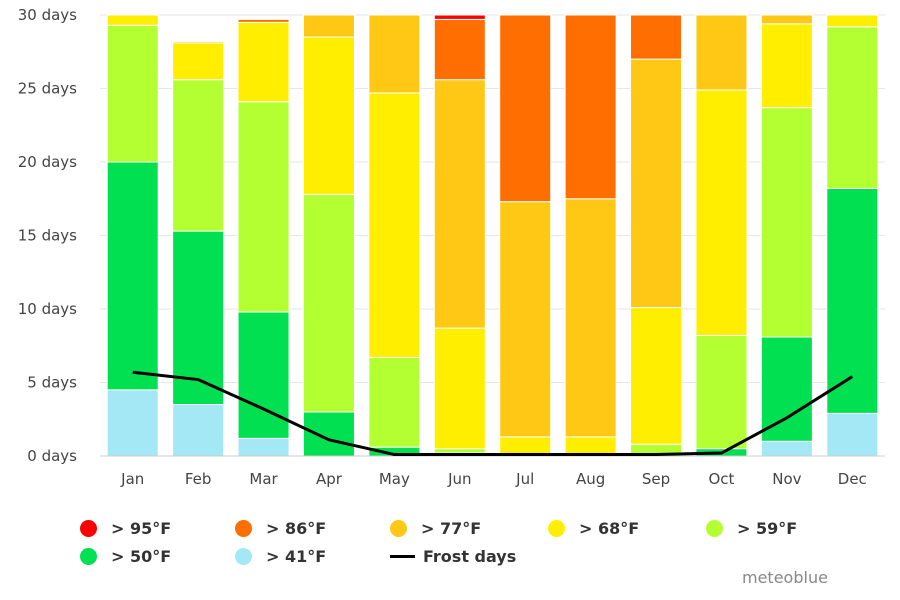 This screenshot has width=900, height=600. What do you see at coordinates (451, 528) in the screenshot?
I see `legend-label-77f: > 77°F` at bounding box center [451, 528].